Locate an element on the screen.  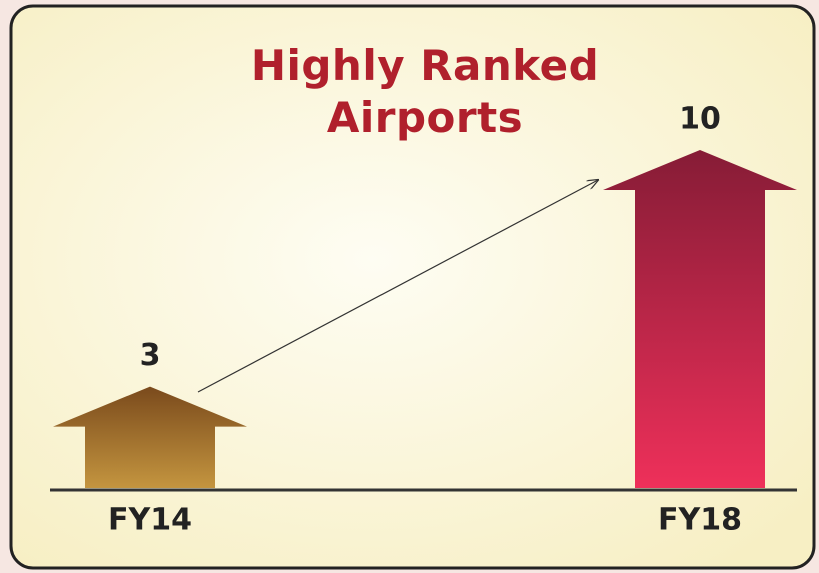
value-label: 3 is located at coordinates (150, 355).